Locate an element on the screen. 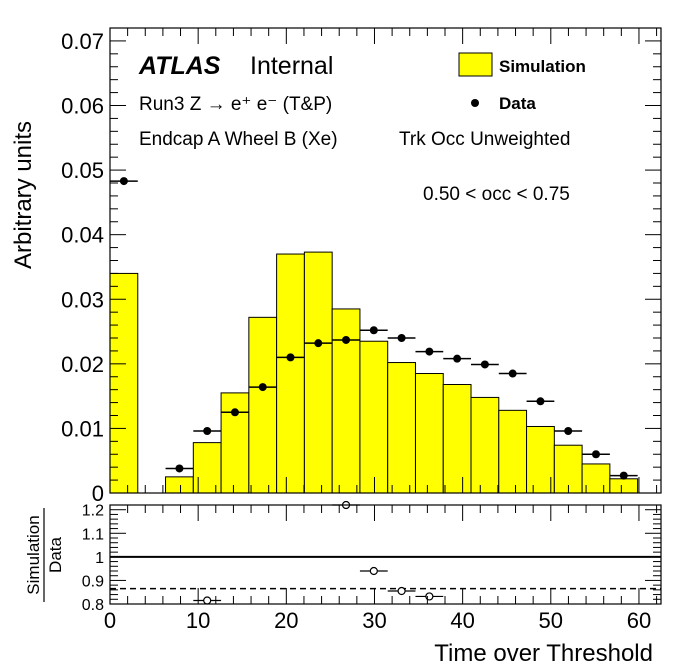  ratio-panel-frame is located at coordinates (385, 554).